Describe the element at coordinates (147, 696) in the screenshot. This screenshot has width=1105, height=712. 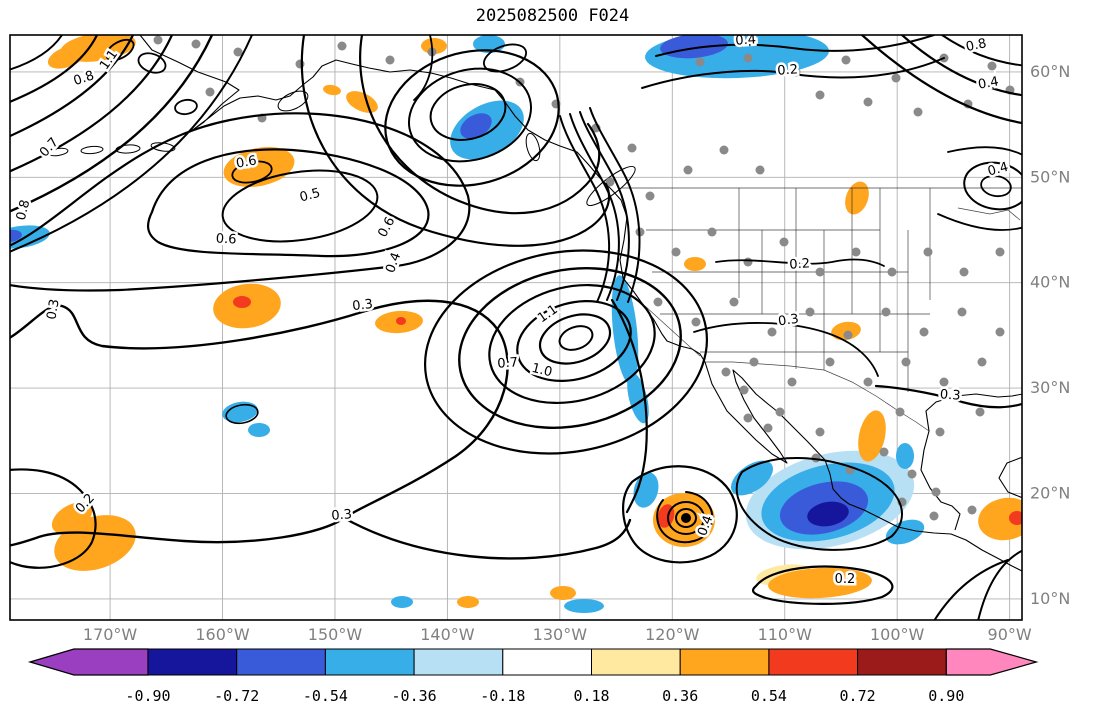
I see `colorbar-tick-label: -0.90` at that location.